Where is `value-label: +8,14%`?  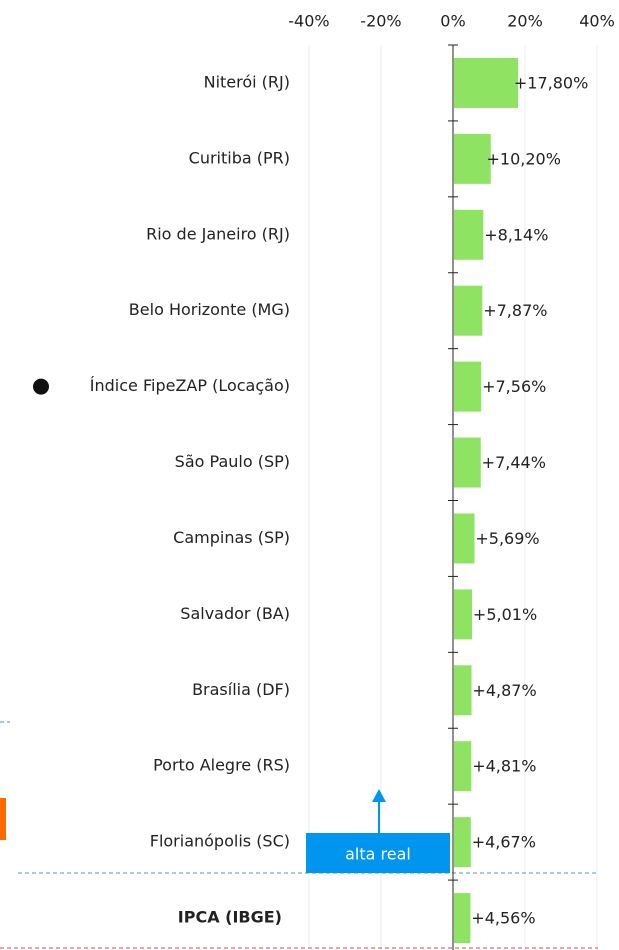 value-label: +8,14% is located at coordinates (516, 234).